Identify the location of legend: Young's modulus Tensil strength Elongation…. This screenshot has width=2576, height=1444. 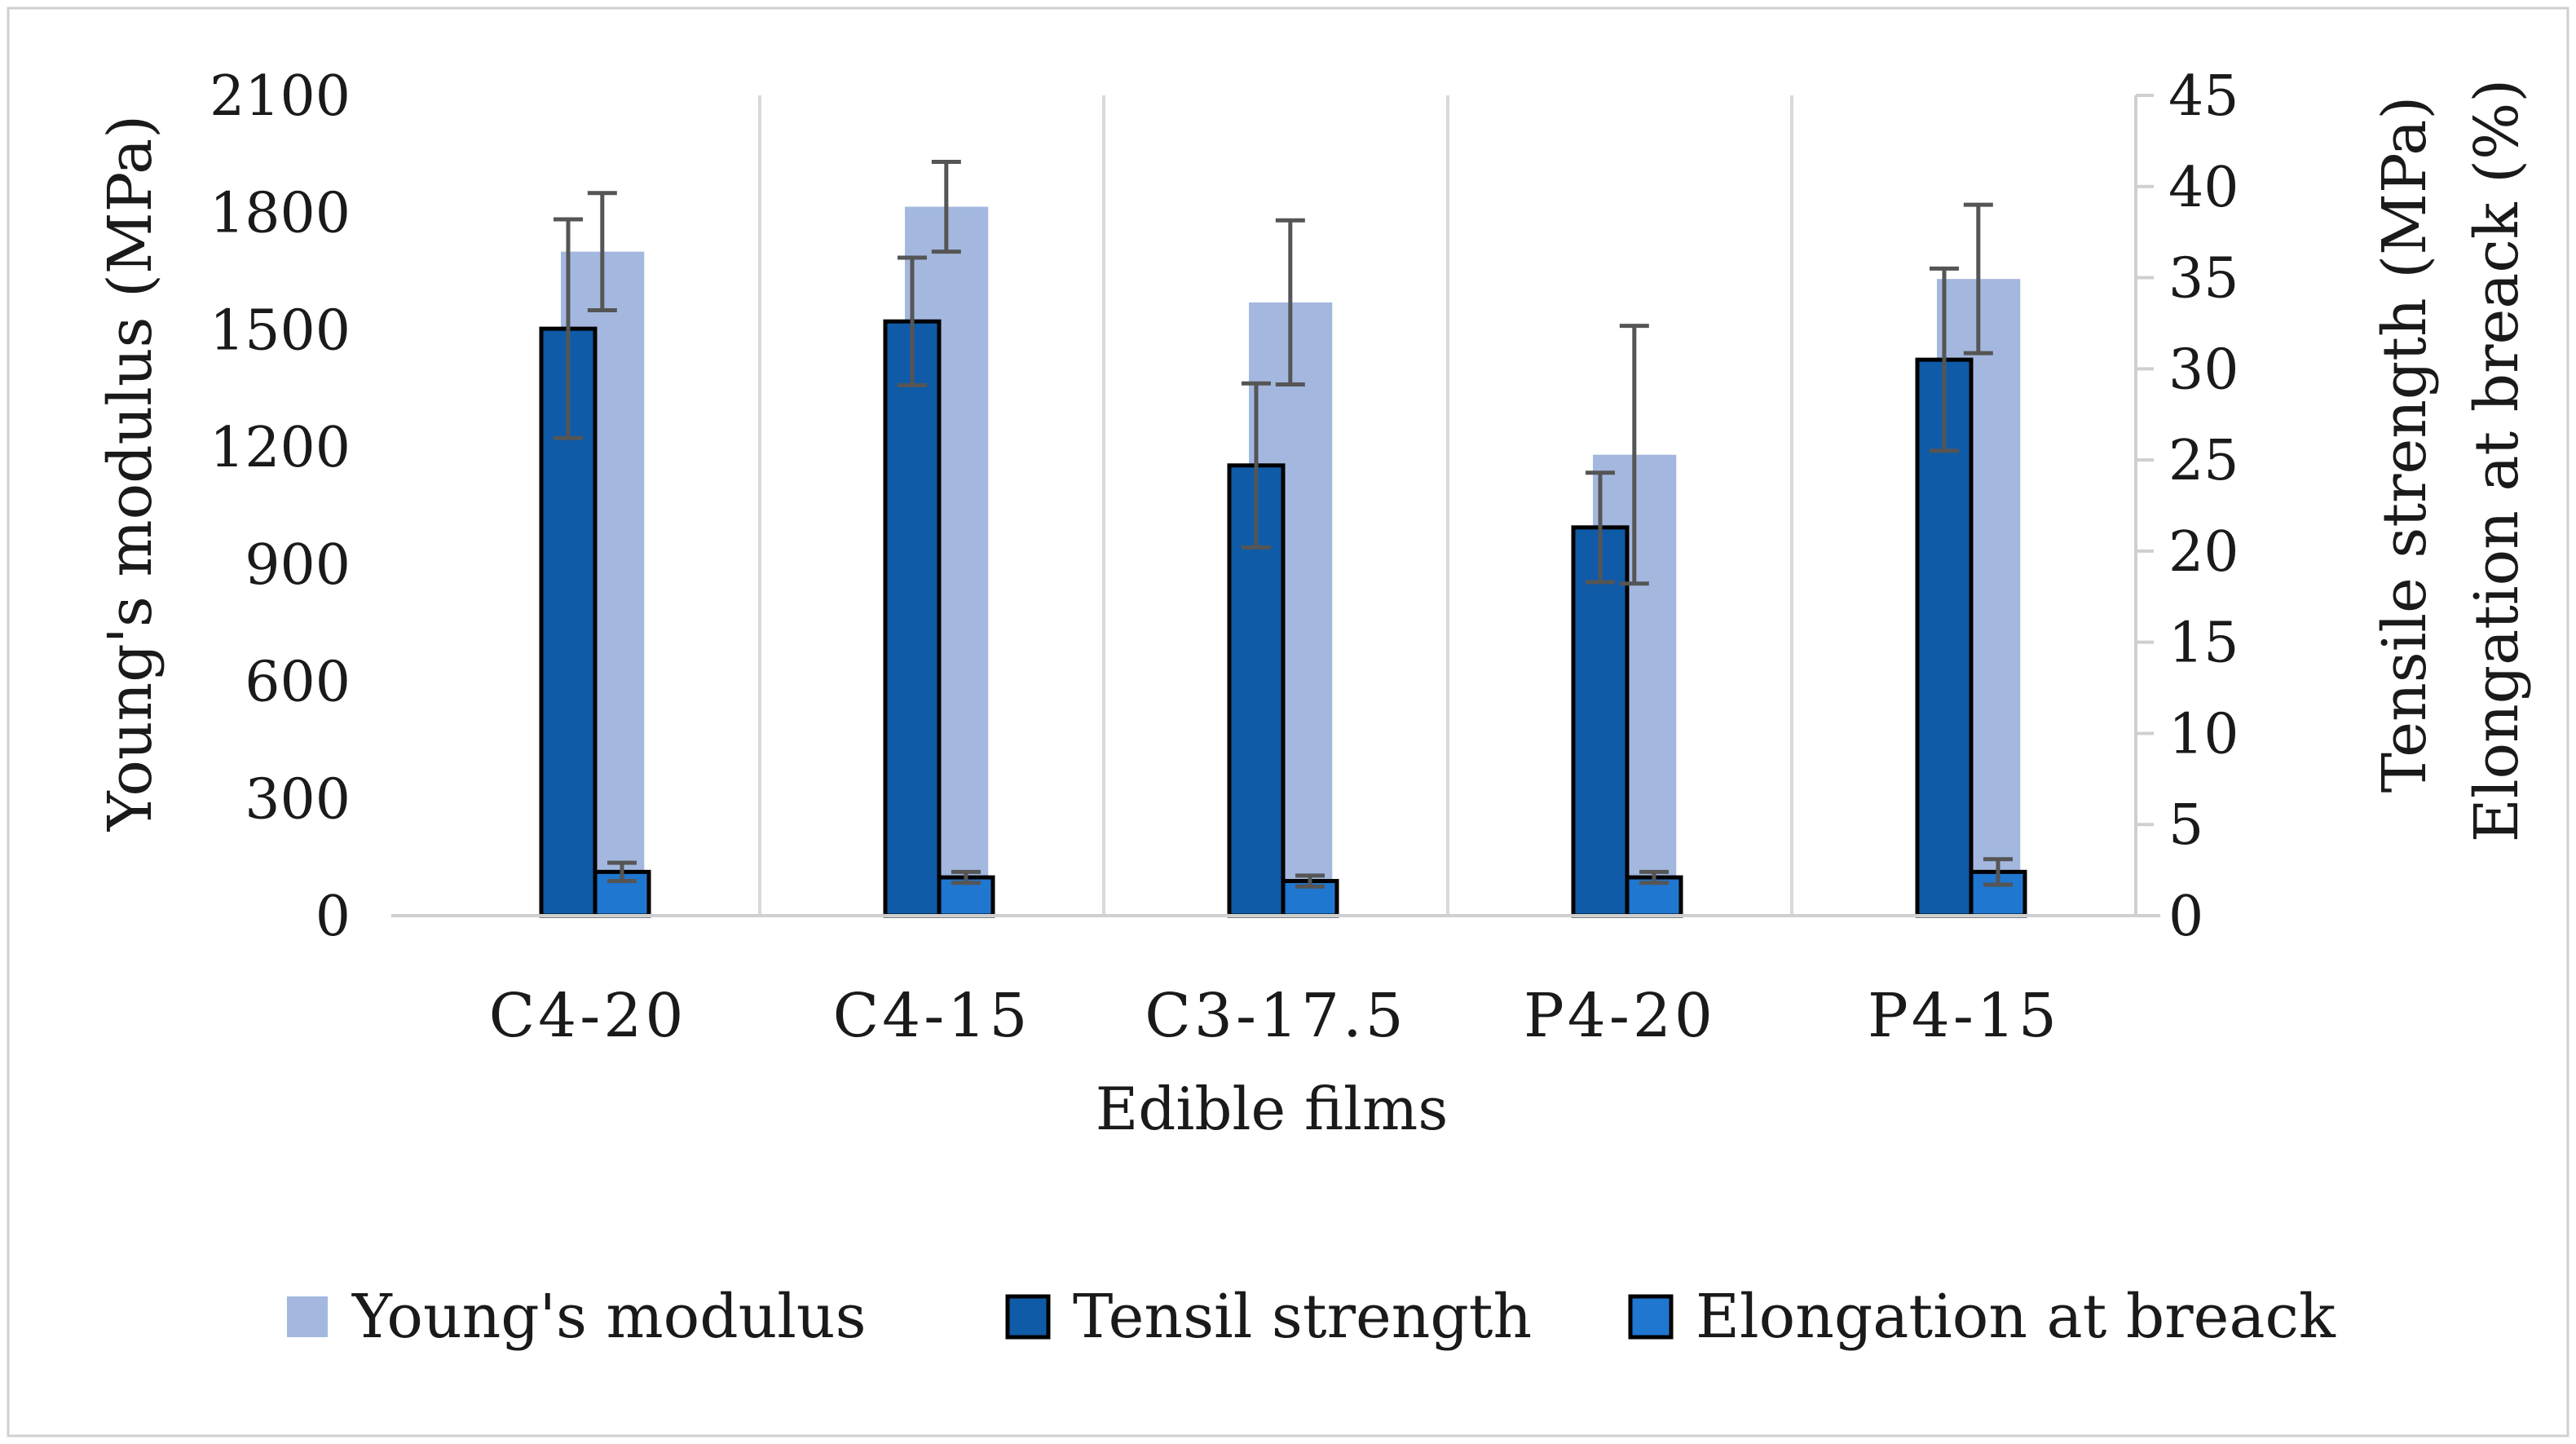
(1311, 1317).